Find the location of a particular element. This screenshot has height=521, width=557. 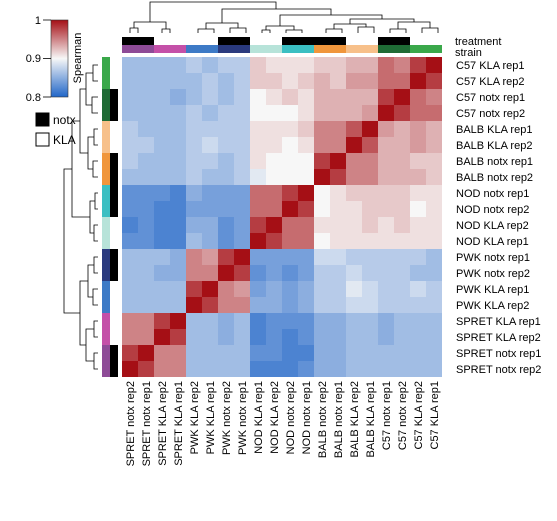

column-label: NOD KLA rep2 is located at coordinates (275, 417).